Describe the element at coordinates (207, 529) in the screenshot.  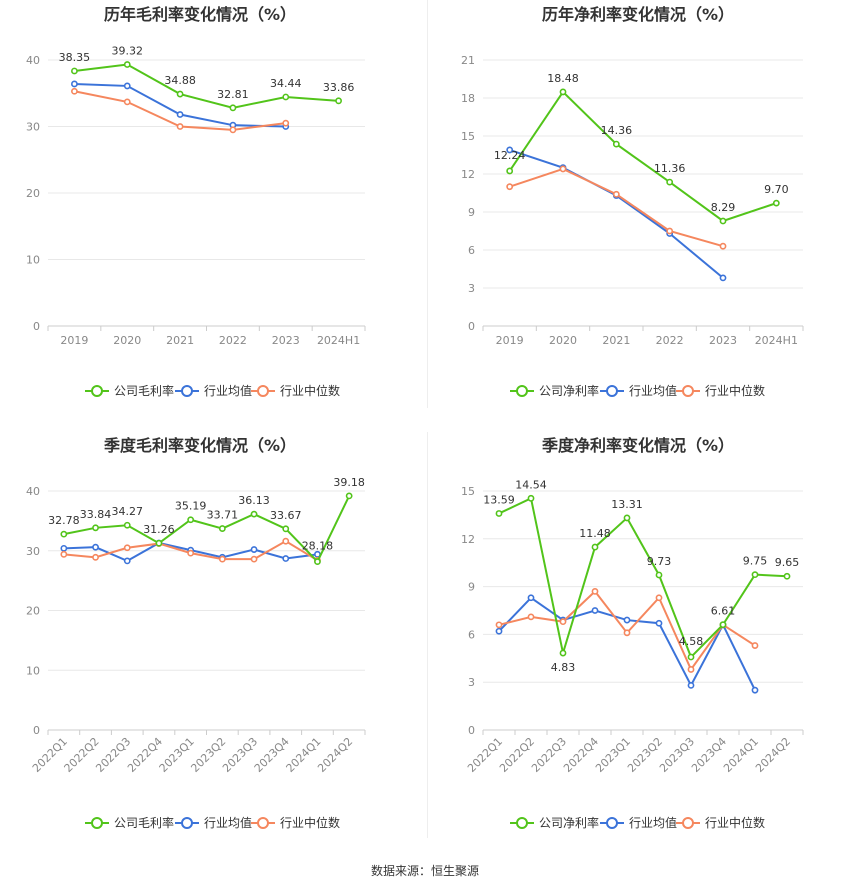
I see `series-line-company` at that location.